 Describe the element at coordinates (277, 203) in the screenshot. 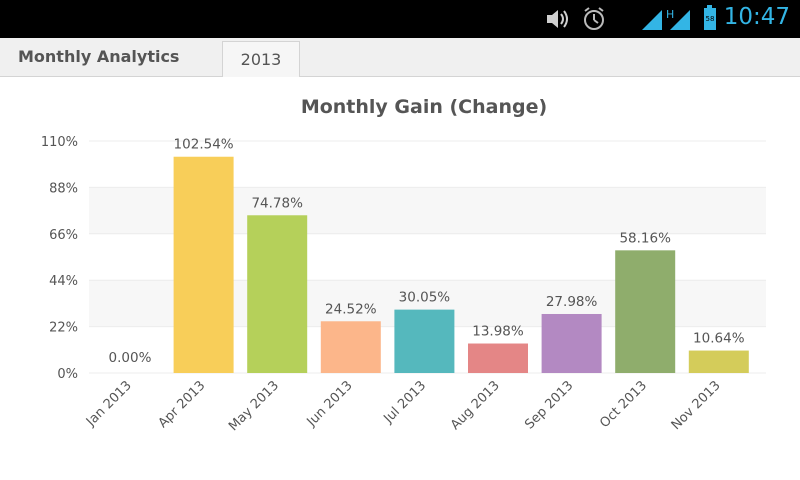

I see `data-label: 74.78%` at that location.